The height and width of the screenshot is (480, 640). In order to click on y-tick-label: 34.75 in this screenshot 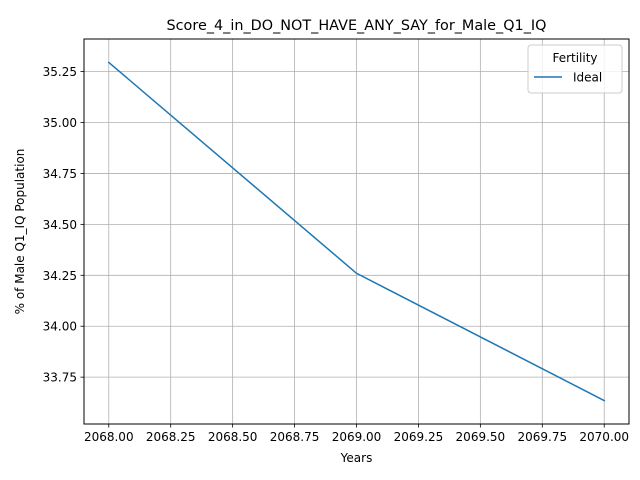, I will do `click(60, 174)`.